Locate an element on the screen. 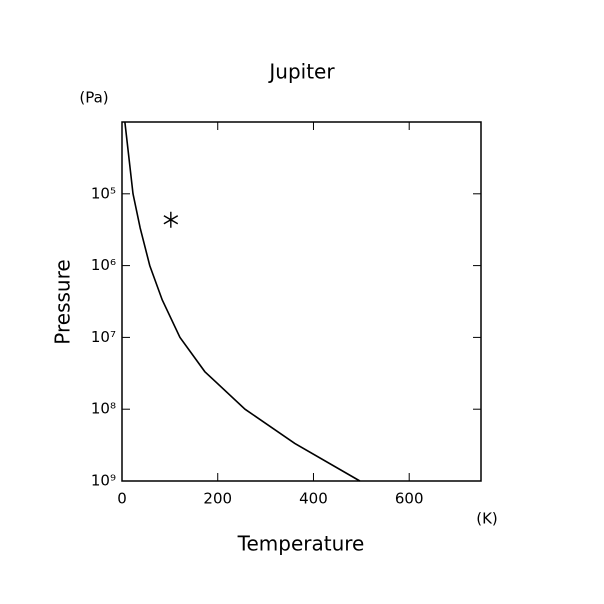 This screenshot has width=604, height=604. y-axis-label: Pressure is located at coordinates (63, 301).